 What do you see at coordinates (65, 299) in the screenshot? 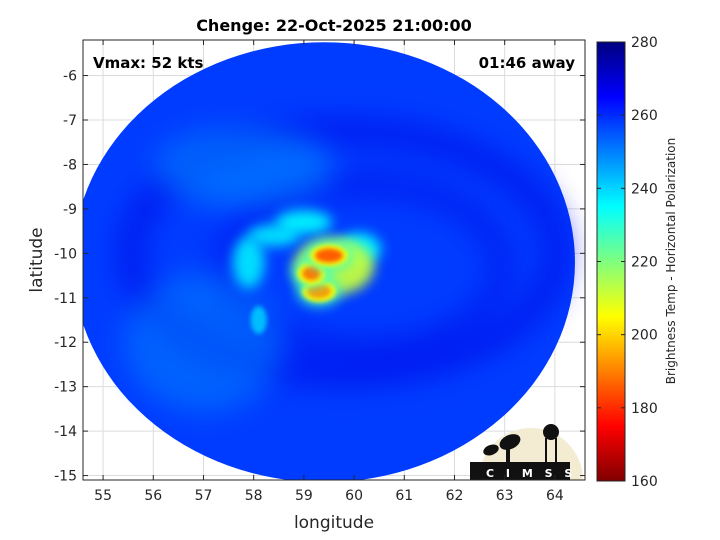
I see `y-tick-label-5: -11` at bounding box center [65, 299].